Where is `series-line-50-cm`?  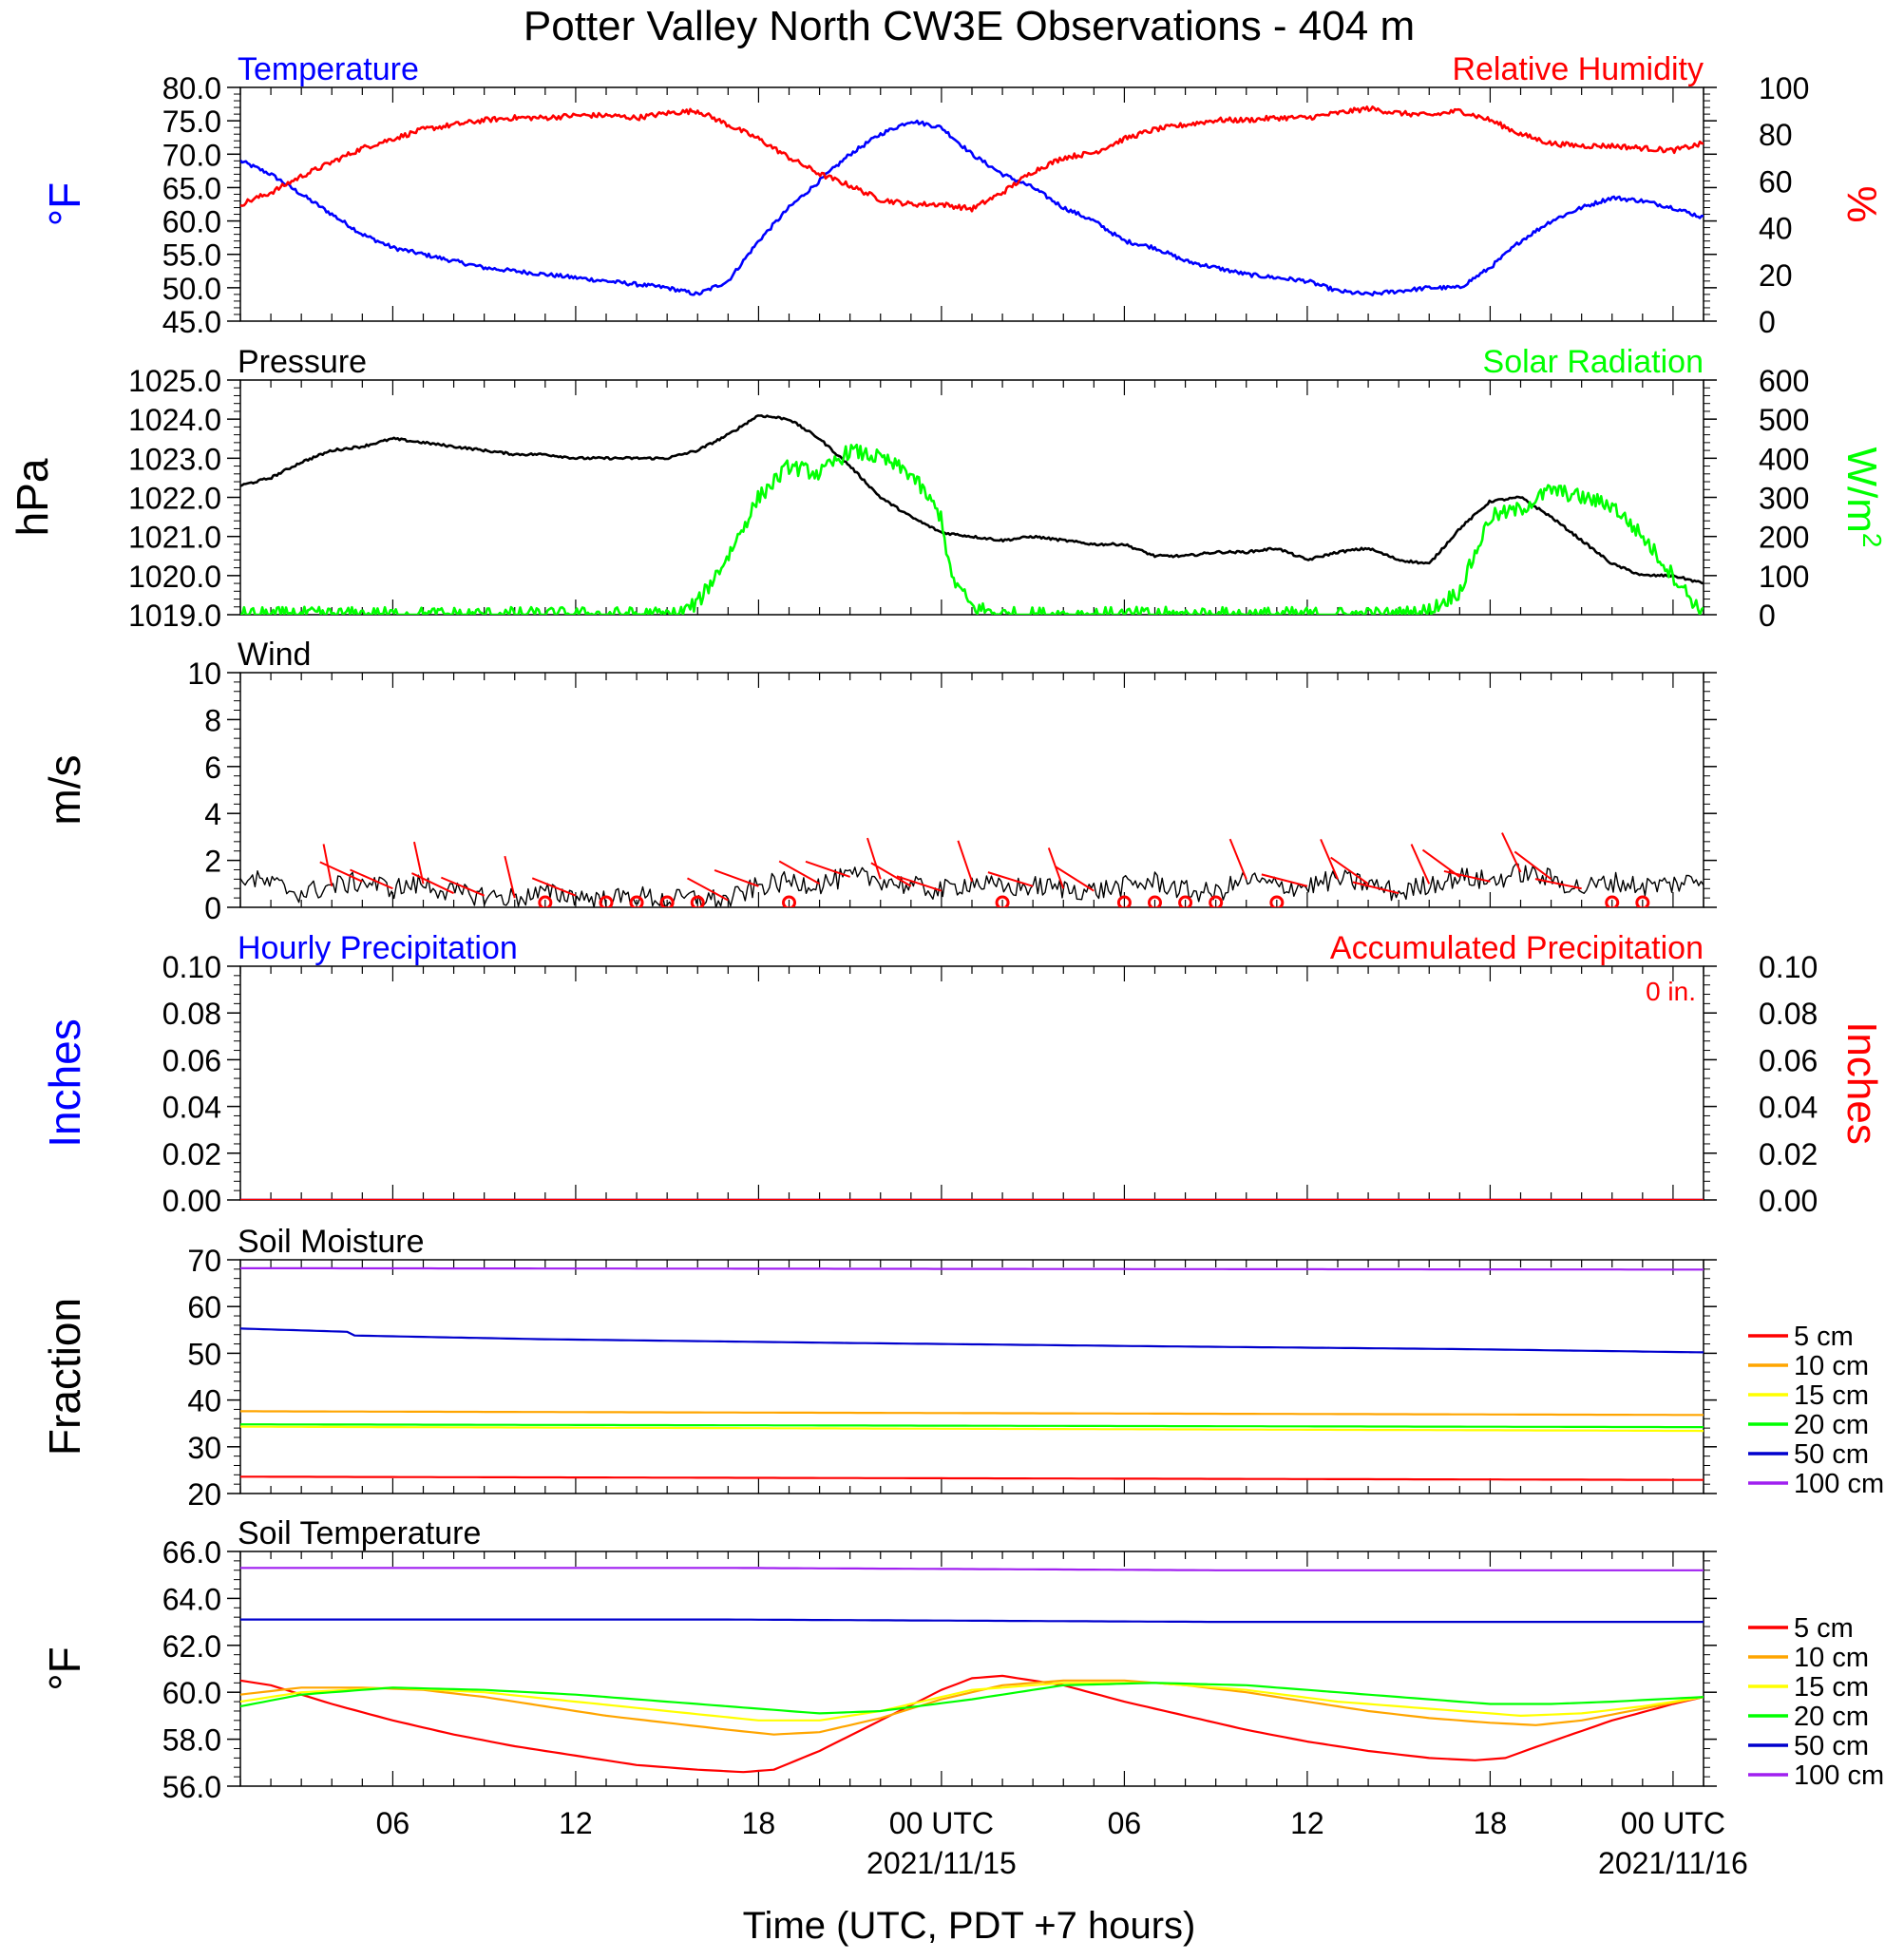
series-line-50-cm is located at coordinates (972, 1340).